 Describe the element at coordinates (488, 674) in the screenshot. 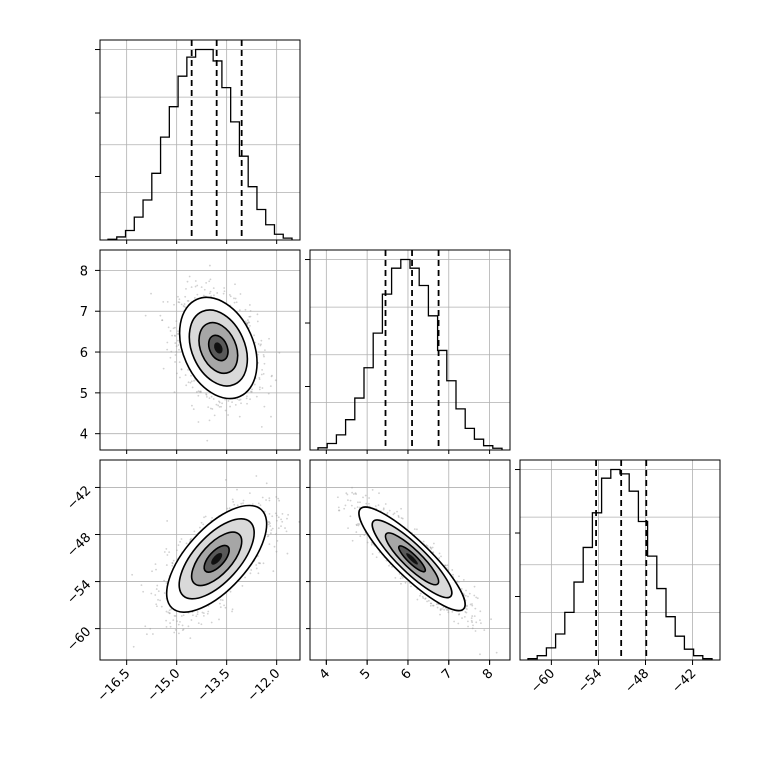

I see `x-tick-label: 8` at that location.